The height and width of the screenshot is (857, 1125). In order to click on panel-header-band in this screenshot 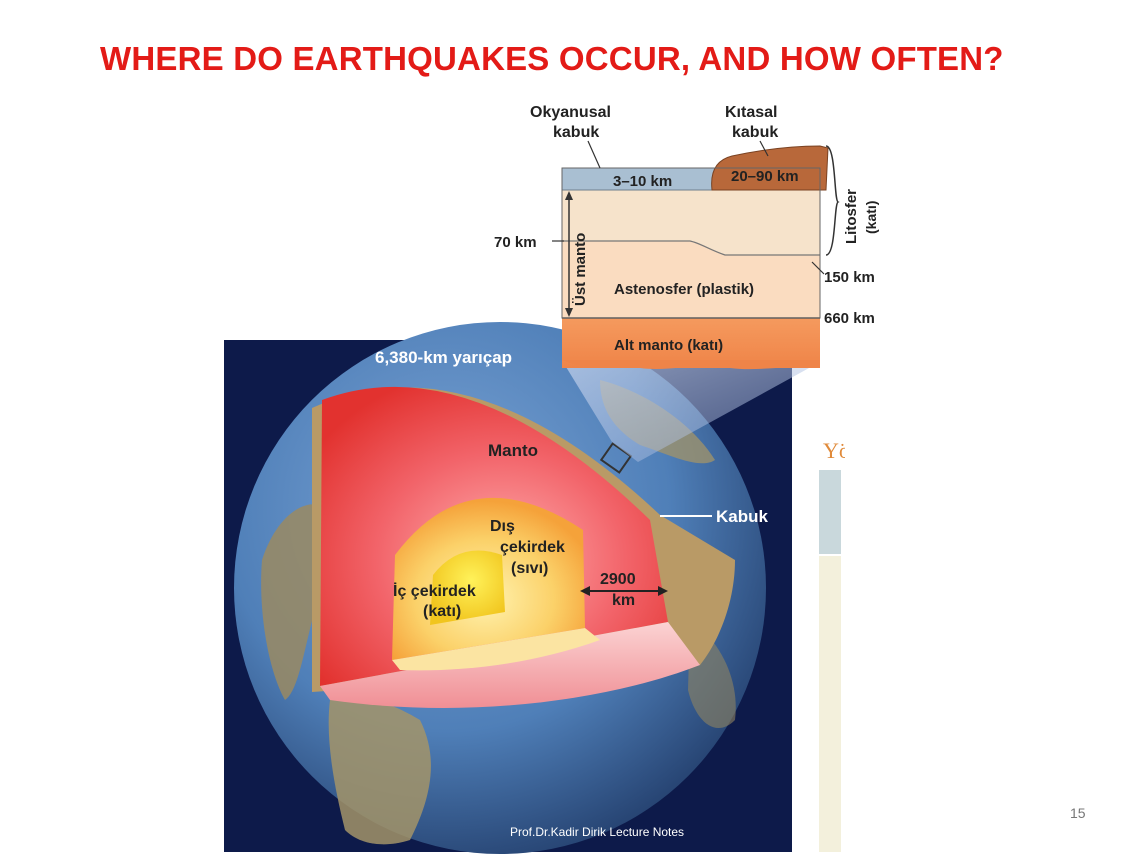, I will do `click(830, 512)`.